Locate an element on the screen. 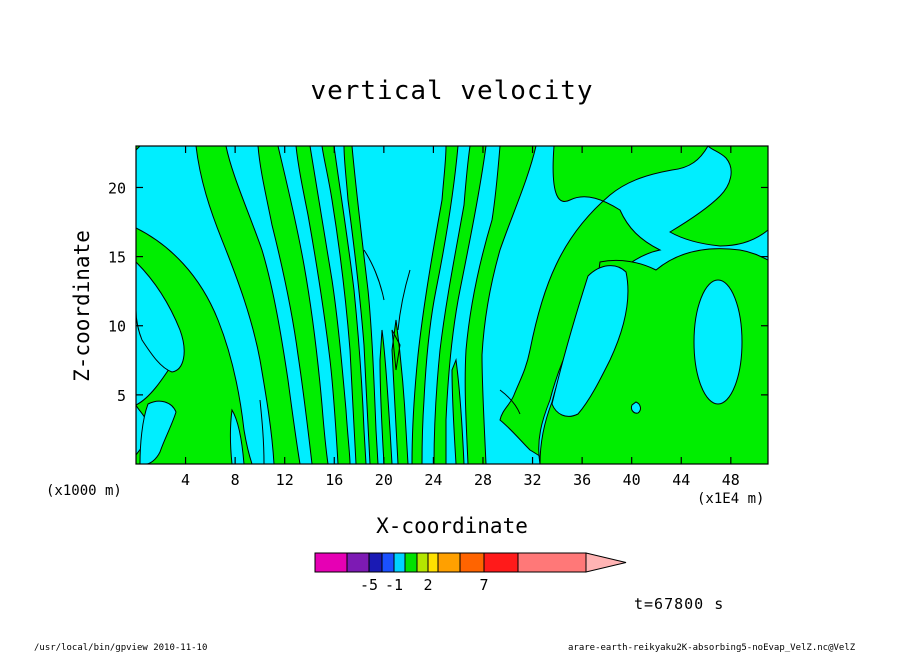 This screenshot has height=654, width=904. x-tick-label: 4 is located at coordinates (185, 480).